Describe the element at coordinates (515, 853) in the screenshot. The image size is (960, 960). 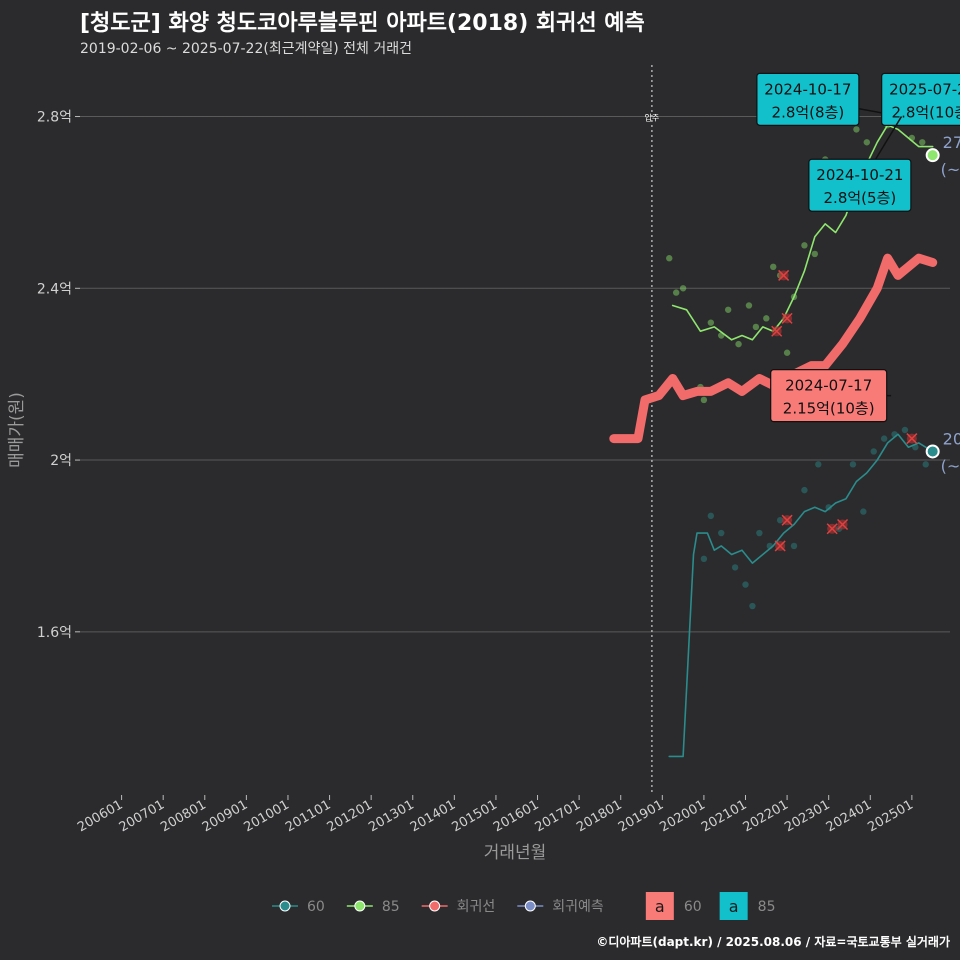
I see `x-axis-title: 거래년월` at that location.